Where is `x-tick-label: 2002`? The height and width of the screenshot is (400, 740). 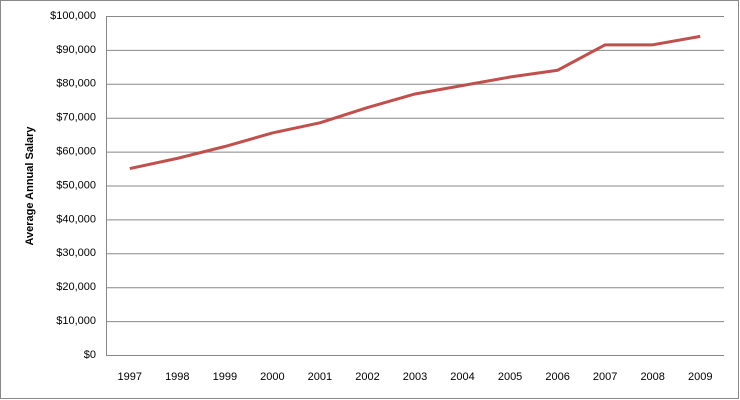 x-tick-label: 2002 is located at coordinates (367, 377).